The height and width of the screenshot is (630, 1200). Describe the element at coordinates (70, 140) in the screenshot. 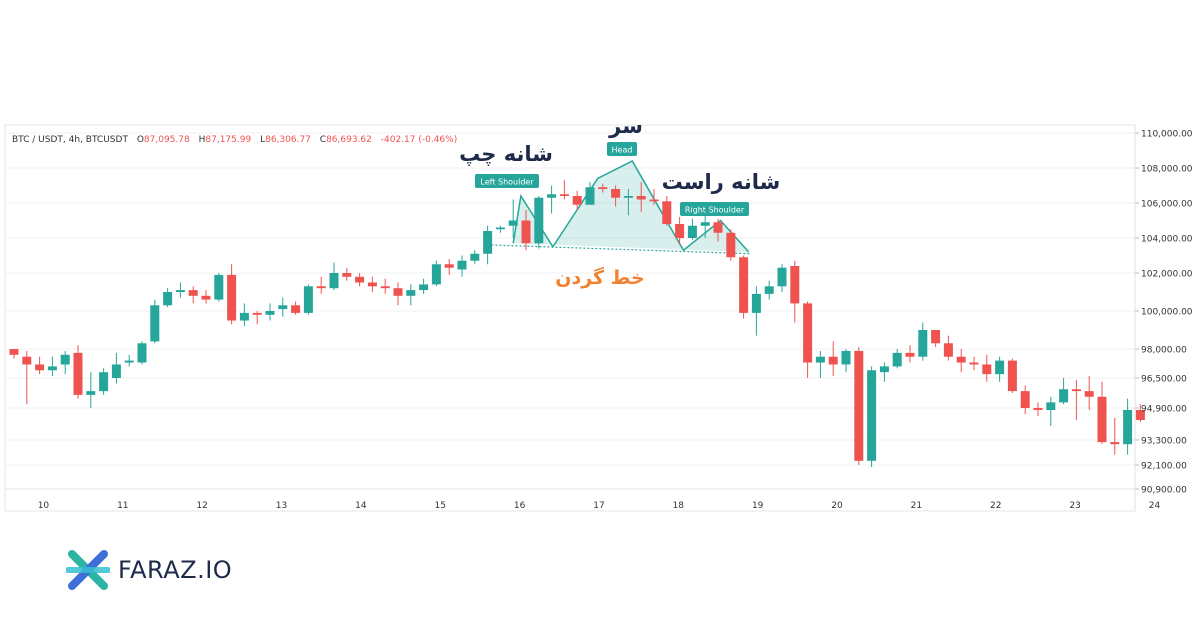

I see `symbol-label: BTC / USDT, 4h, BTCUSDT` at that location.